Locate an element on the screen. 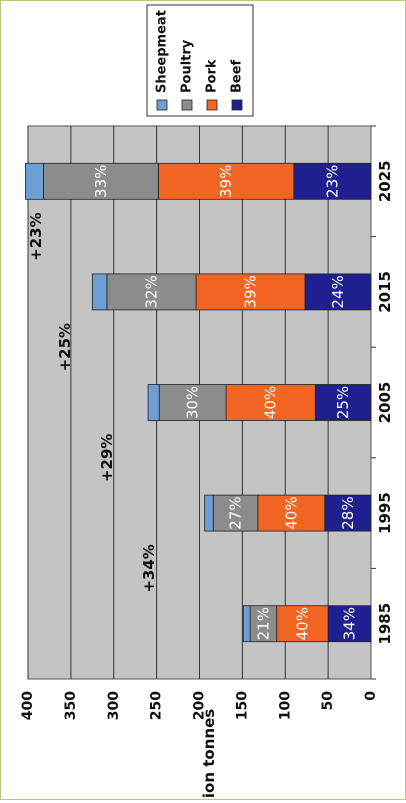 This screenshot has height=803, width=406. segment-label: 33% is located at coordinates (101, 181).